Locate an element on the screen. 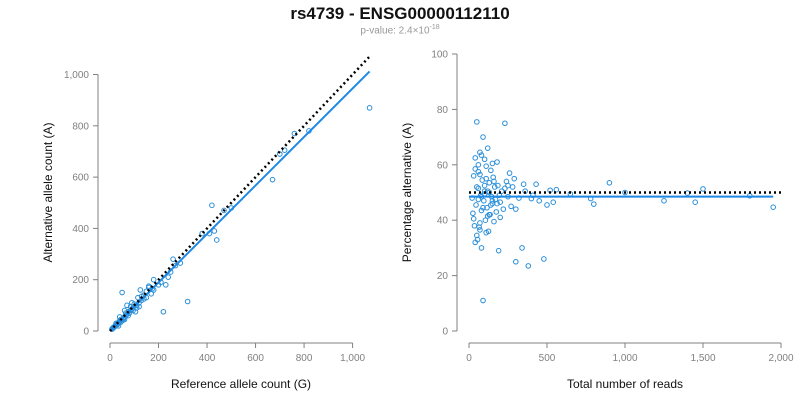  left-y-tick-label: 200 is located at coordinates (80, 280).